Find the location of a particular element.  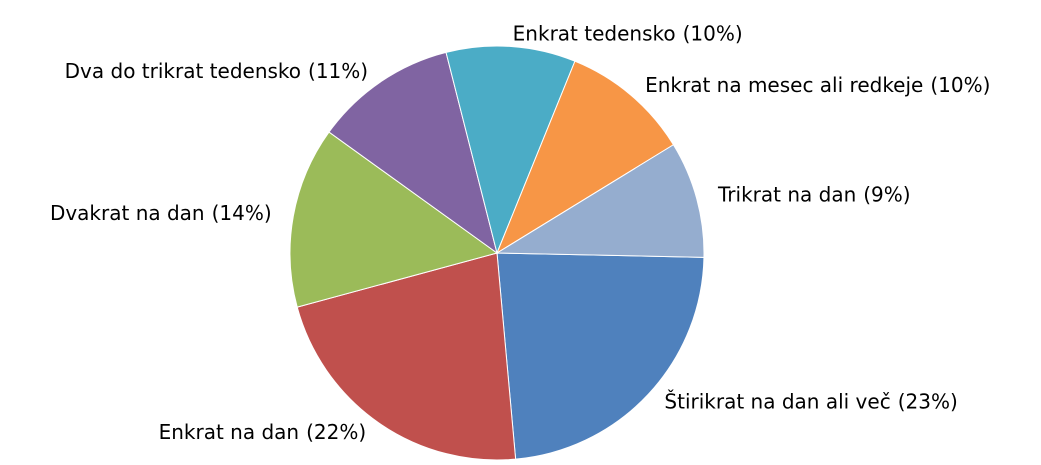

slice-label: Enkrat tedensko (10%) is located at coordinates (628, 33).